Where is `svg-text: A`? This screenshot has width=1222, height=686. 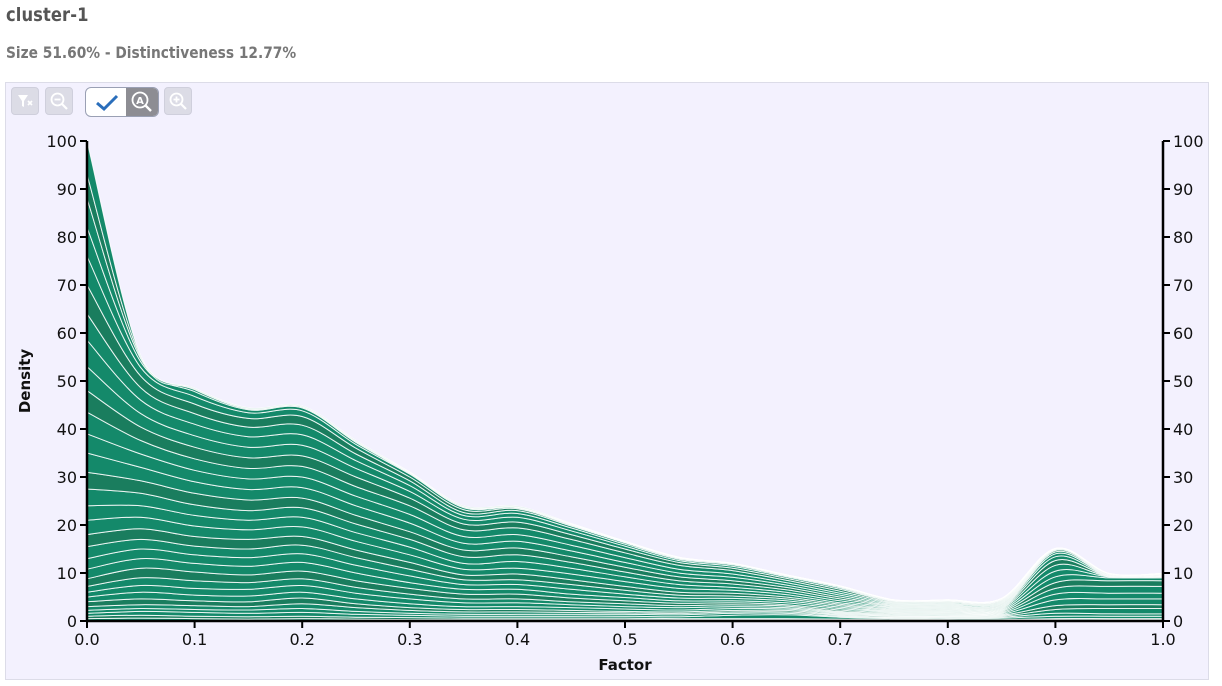 svg-text: A is located at coordinates (140, 101).